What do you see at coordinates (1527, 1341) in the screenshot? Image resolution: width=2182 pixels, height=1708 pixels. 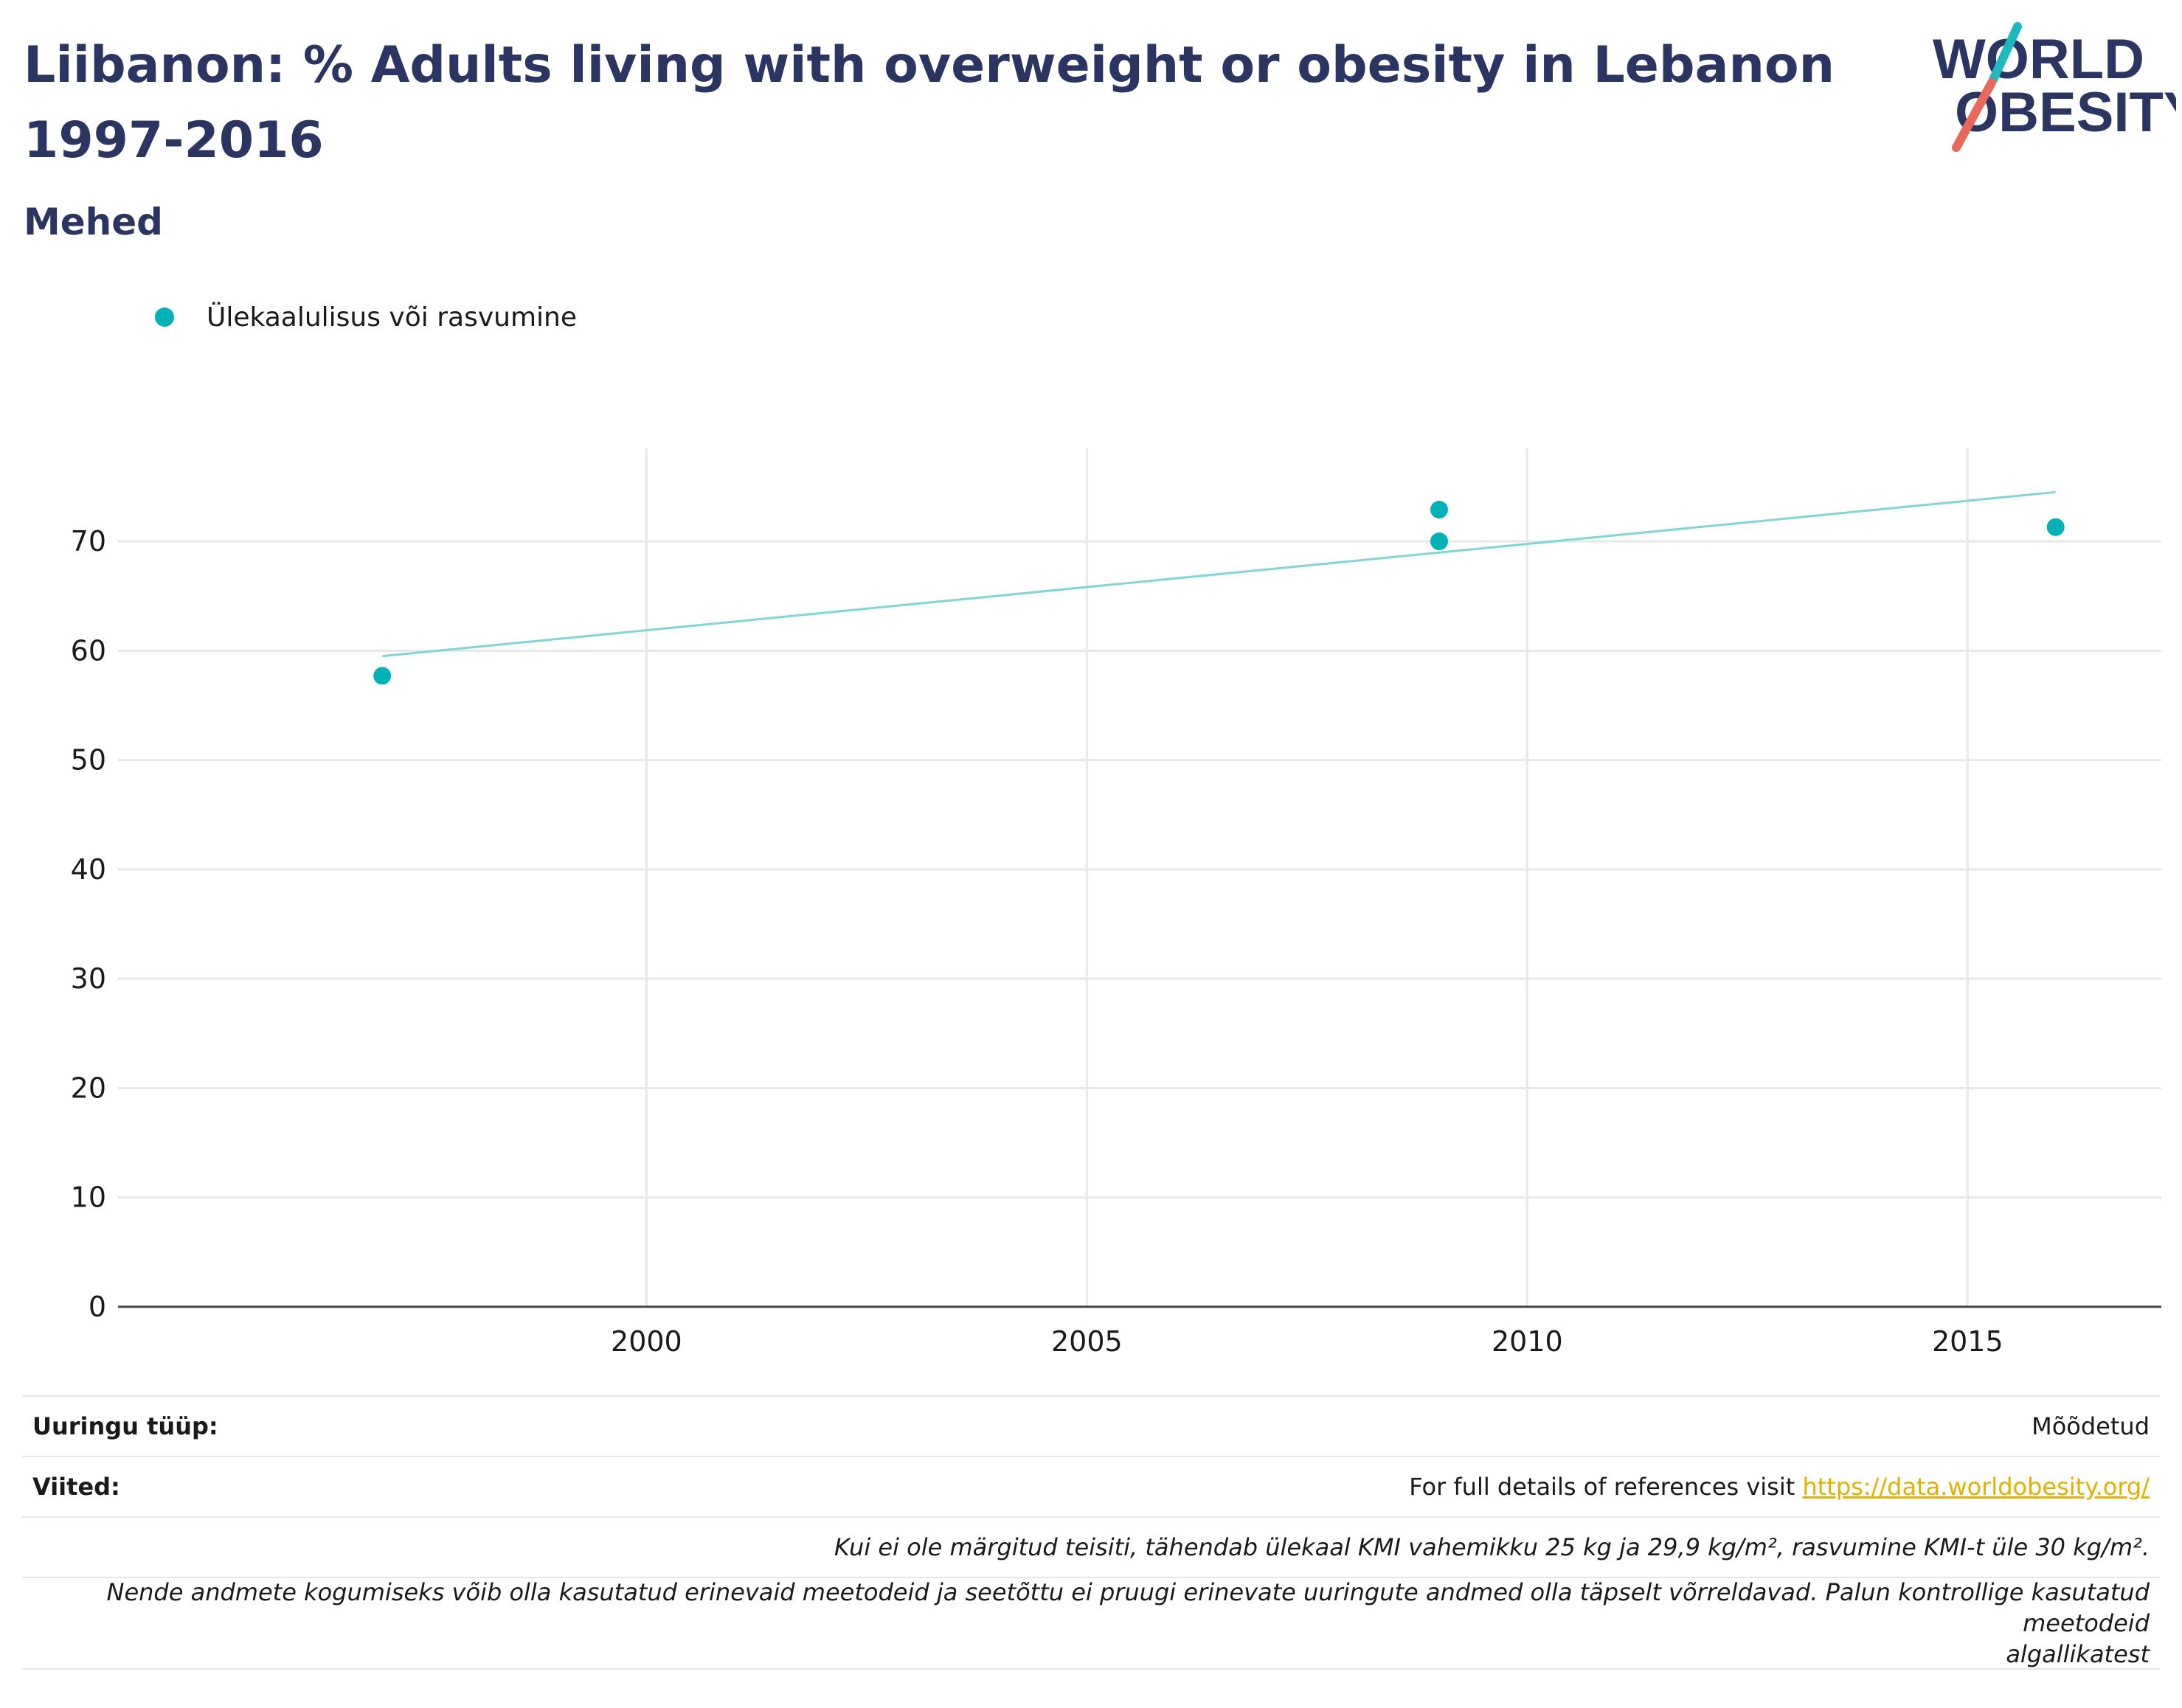 I see `x-tick-label: 2010` at bounding box center [1527, 1341].